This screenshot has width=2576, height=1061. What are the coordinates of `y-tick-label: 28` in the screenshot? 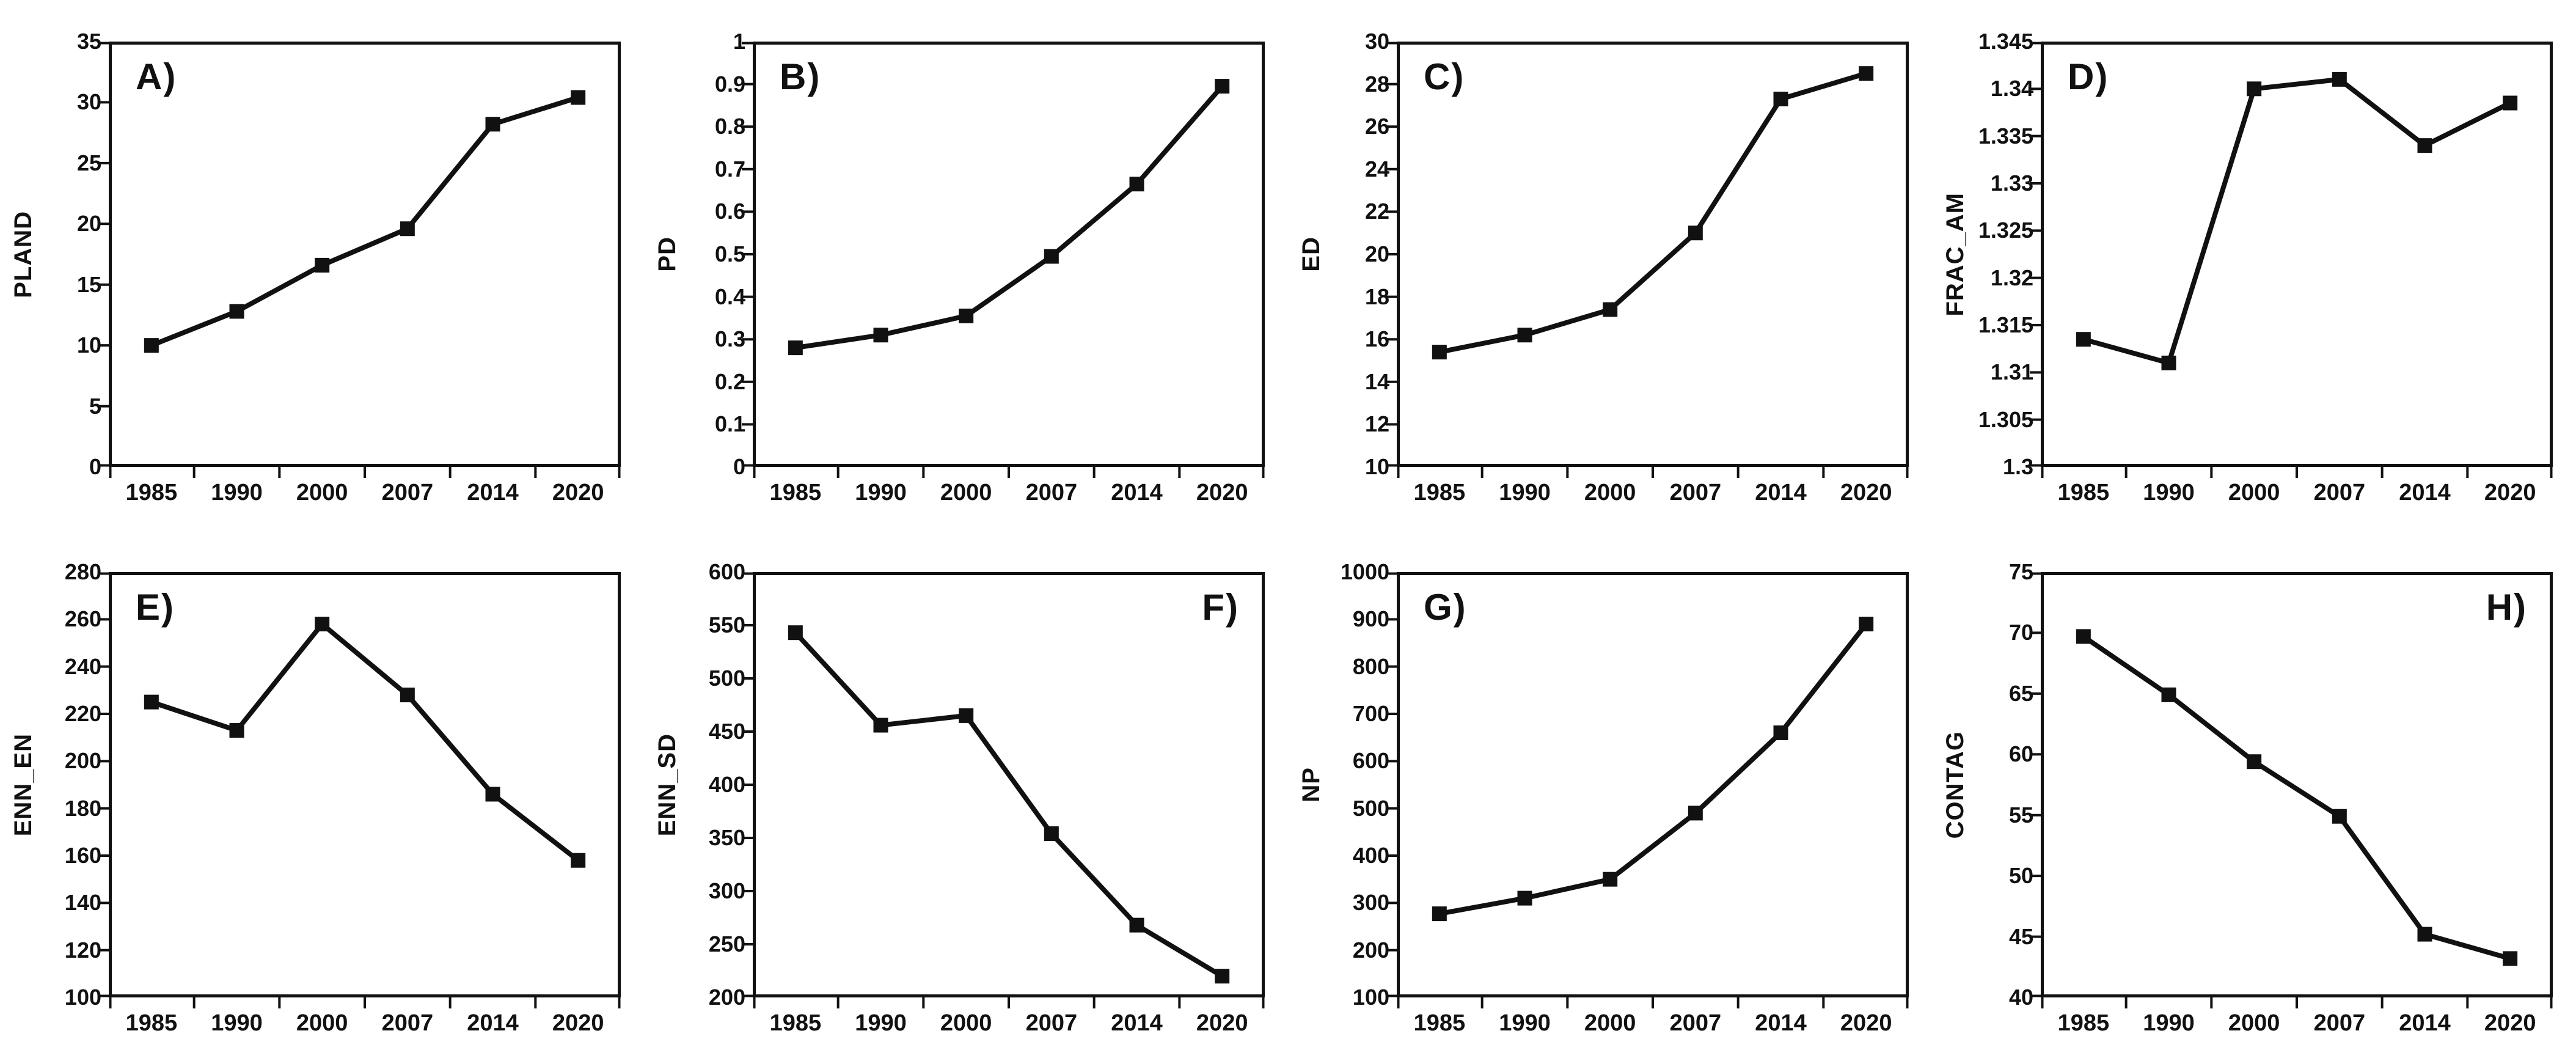 It's located at (1376, 84).